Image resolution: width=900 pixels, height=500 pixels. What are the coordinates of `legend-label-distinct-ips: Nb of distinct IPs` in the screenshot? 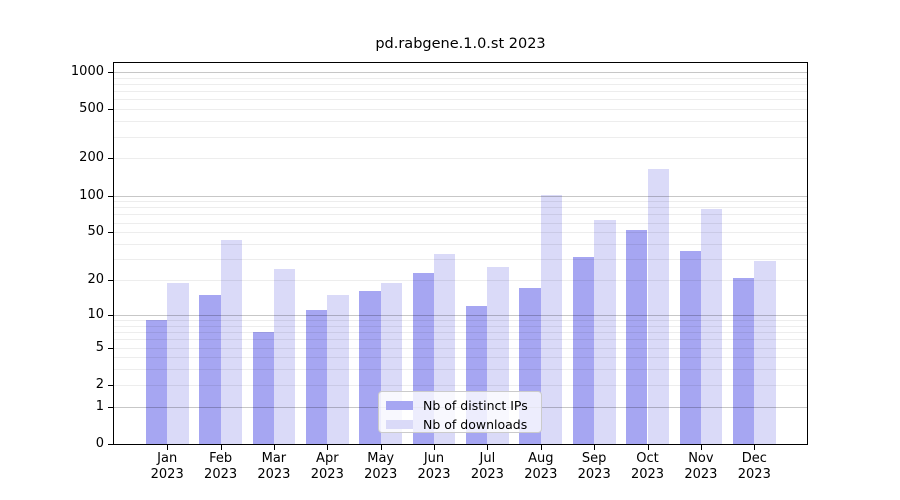 It's located at (475, 405).